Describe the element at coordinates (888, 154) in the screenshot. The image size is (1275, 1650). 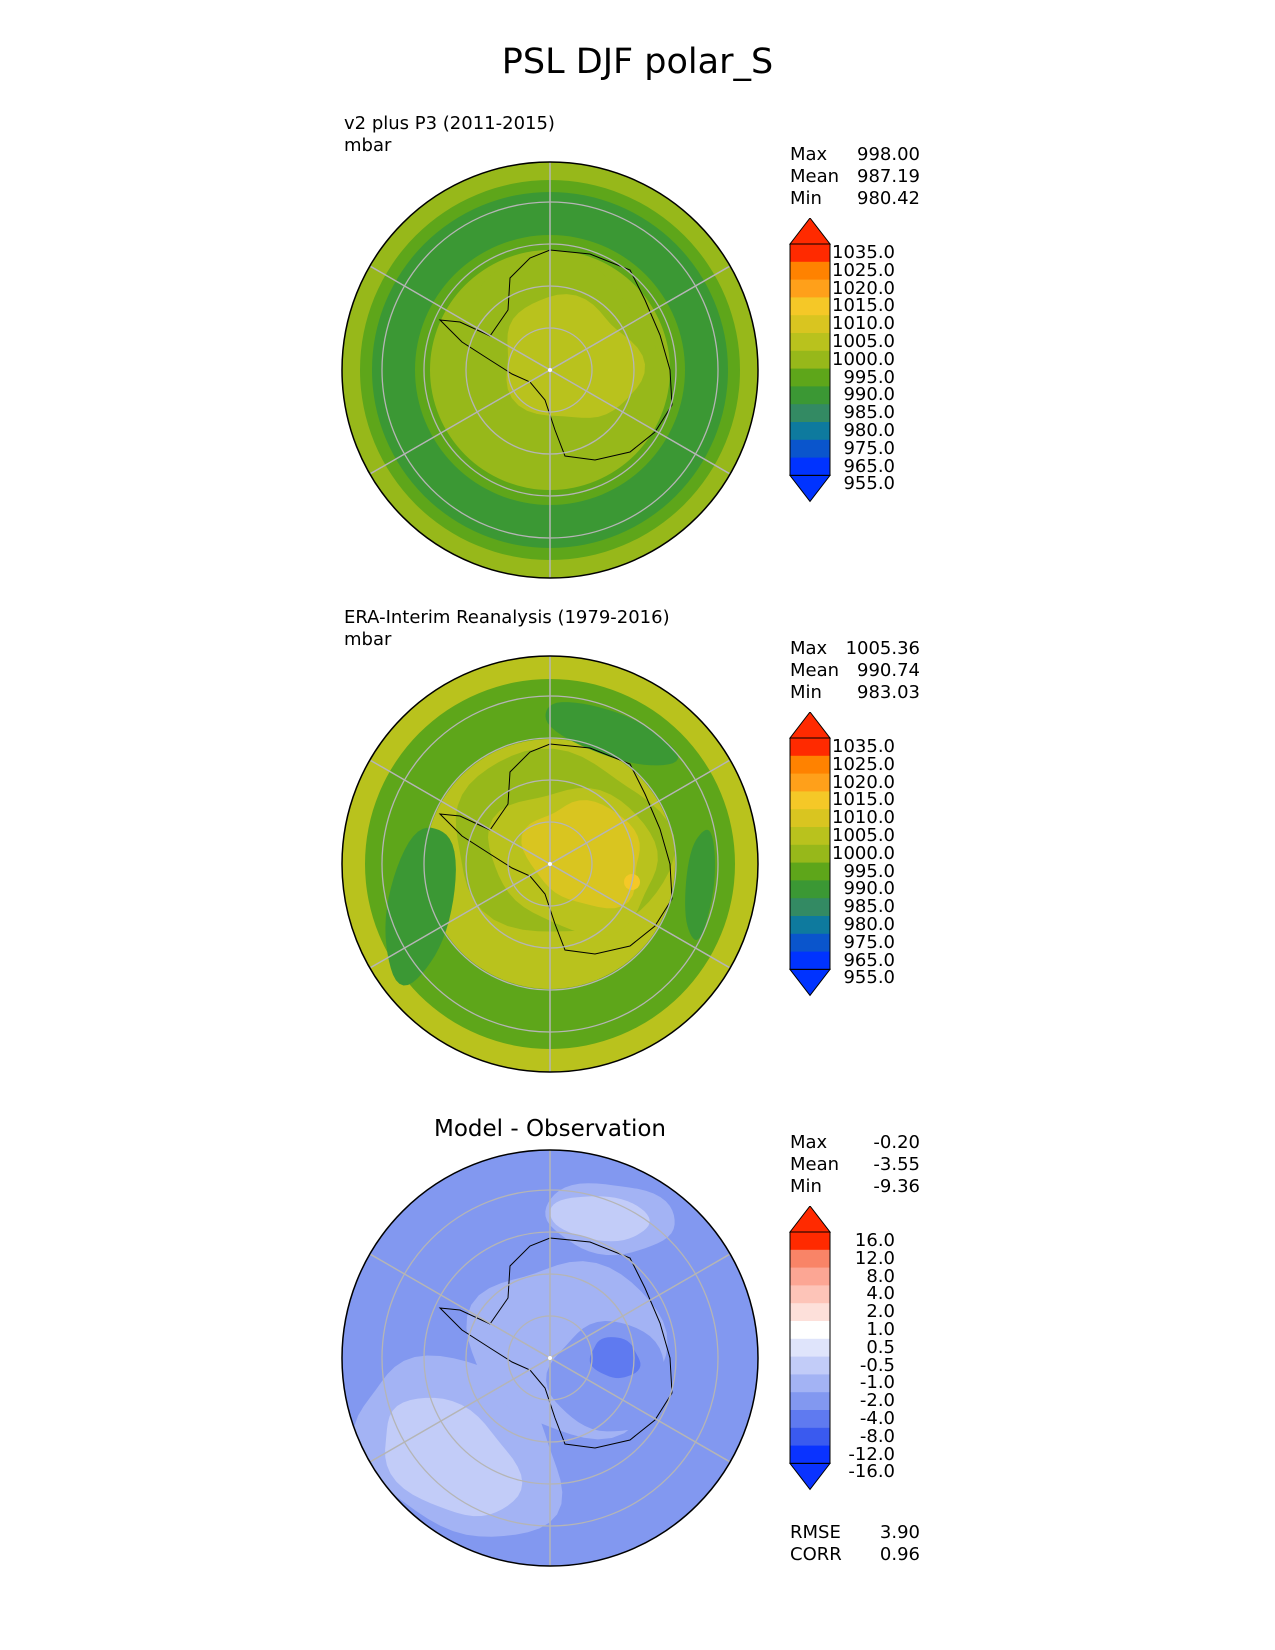
I see `stat-value: 998.00` at that location.